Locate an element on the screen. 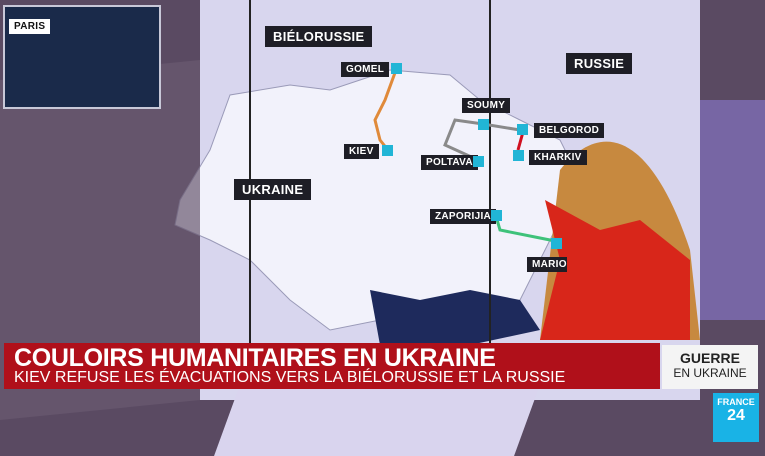 This screenshot has width=765, height=456. france24-logo: FRANCE 24 is located at coordinates (736, 417).